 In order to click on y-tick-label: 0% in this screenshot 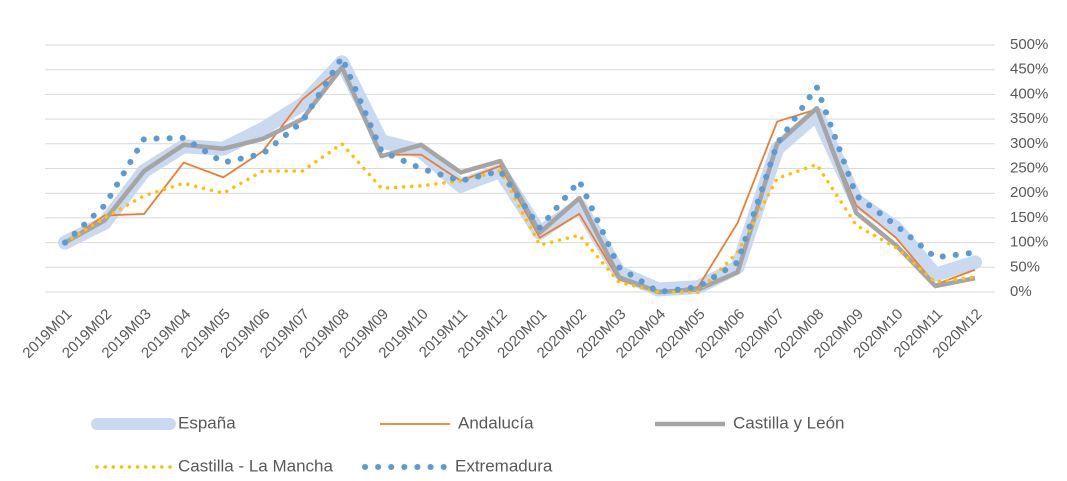, I will do `click(1021, 291)`.